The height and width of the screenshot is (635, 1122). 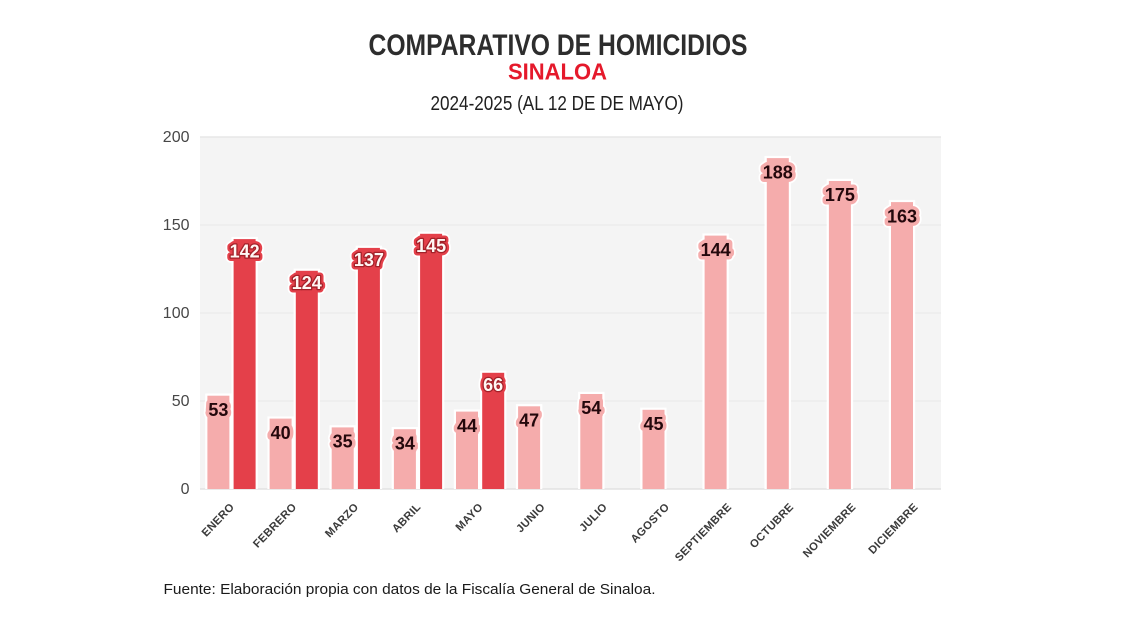 What do you see at coordinates (281, 433) in the screenshot?
I see `svg-text: 40` at bounding box center [281, 433].